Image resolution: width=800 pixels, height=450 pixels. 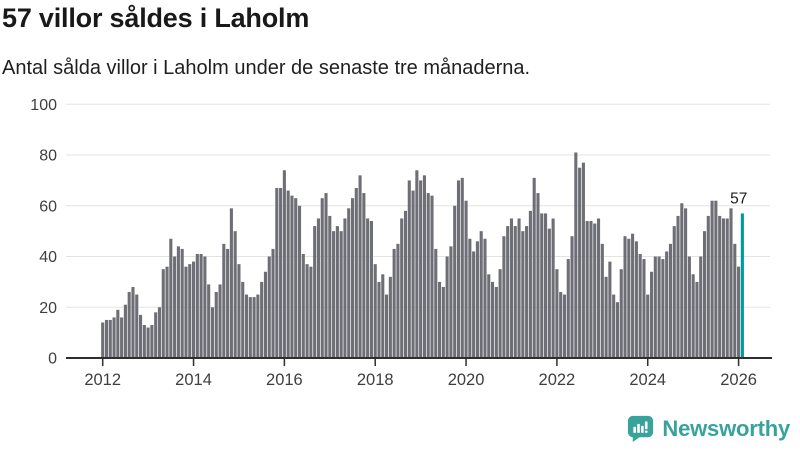 I want to click on y-tick-label: 100, so click(x=43, y=105).